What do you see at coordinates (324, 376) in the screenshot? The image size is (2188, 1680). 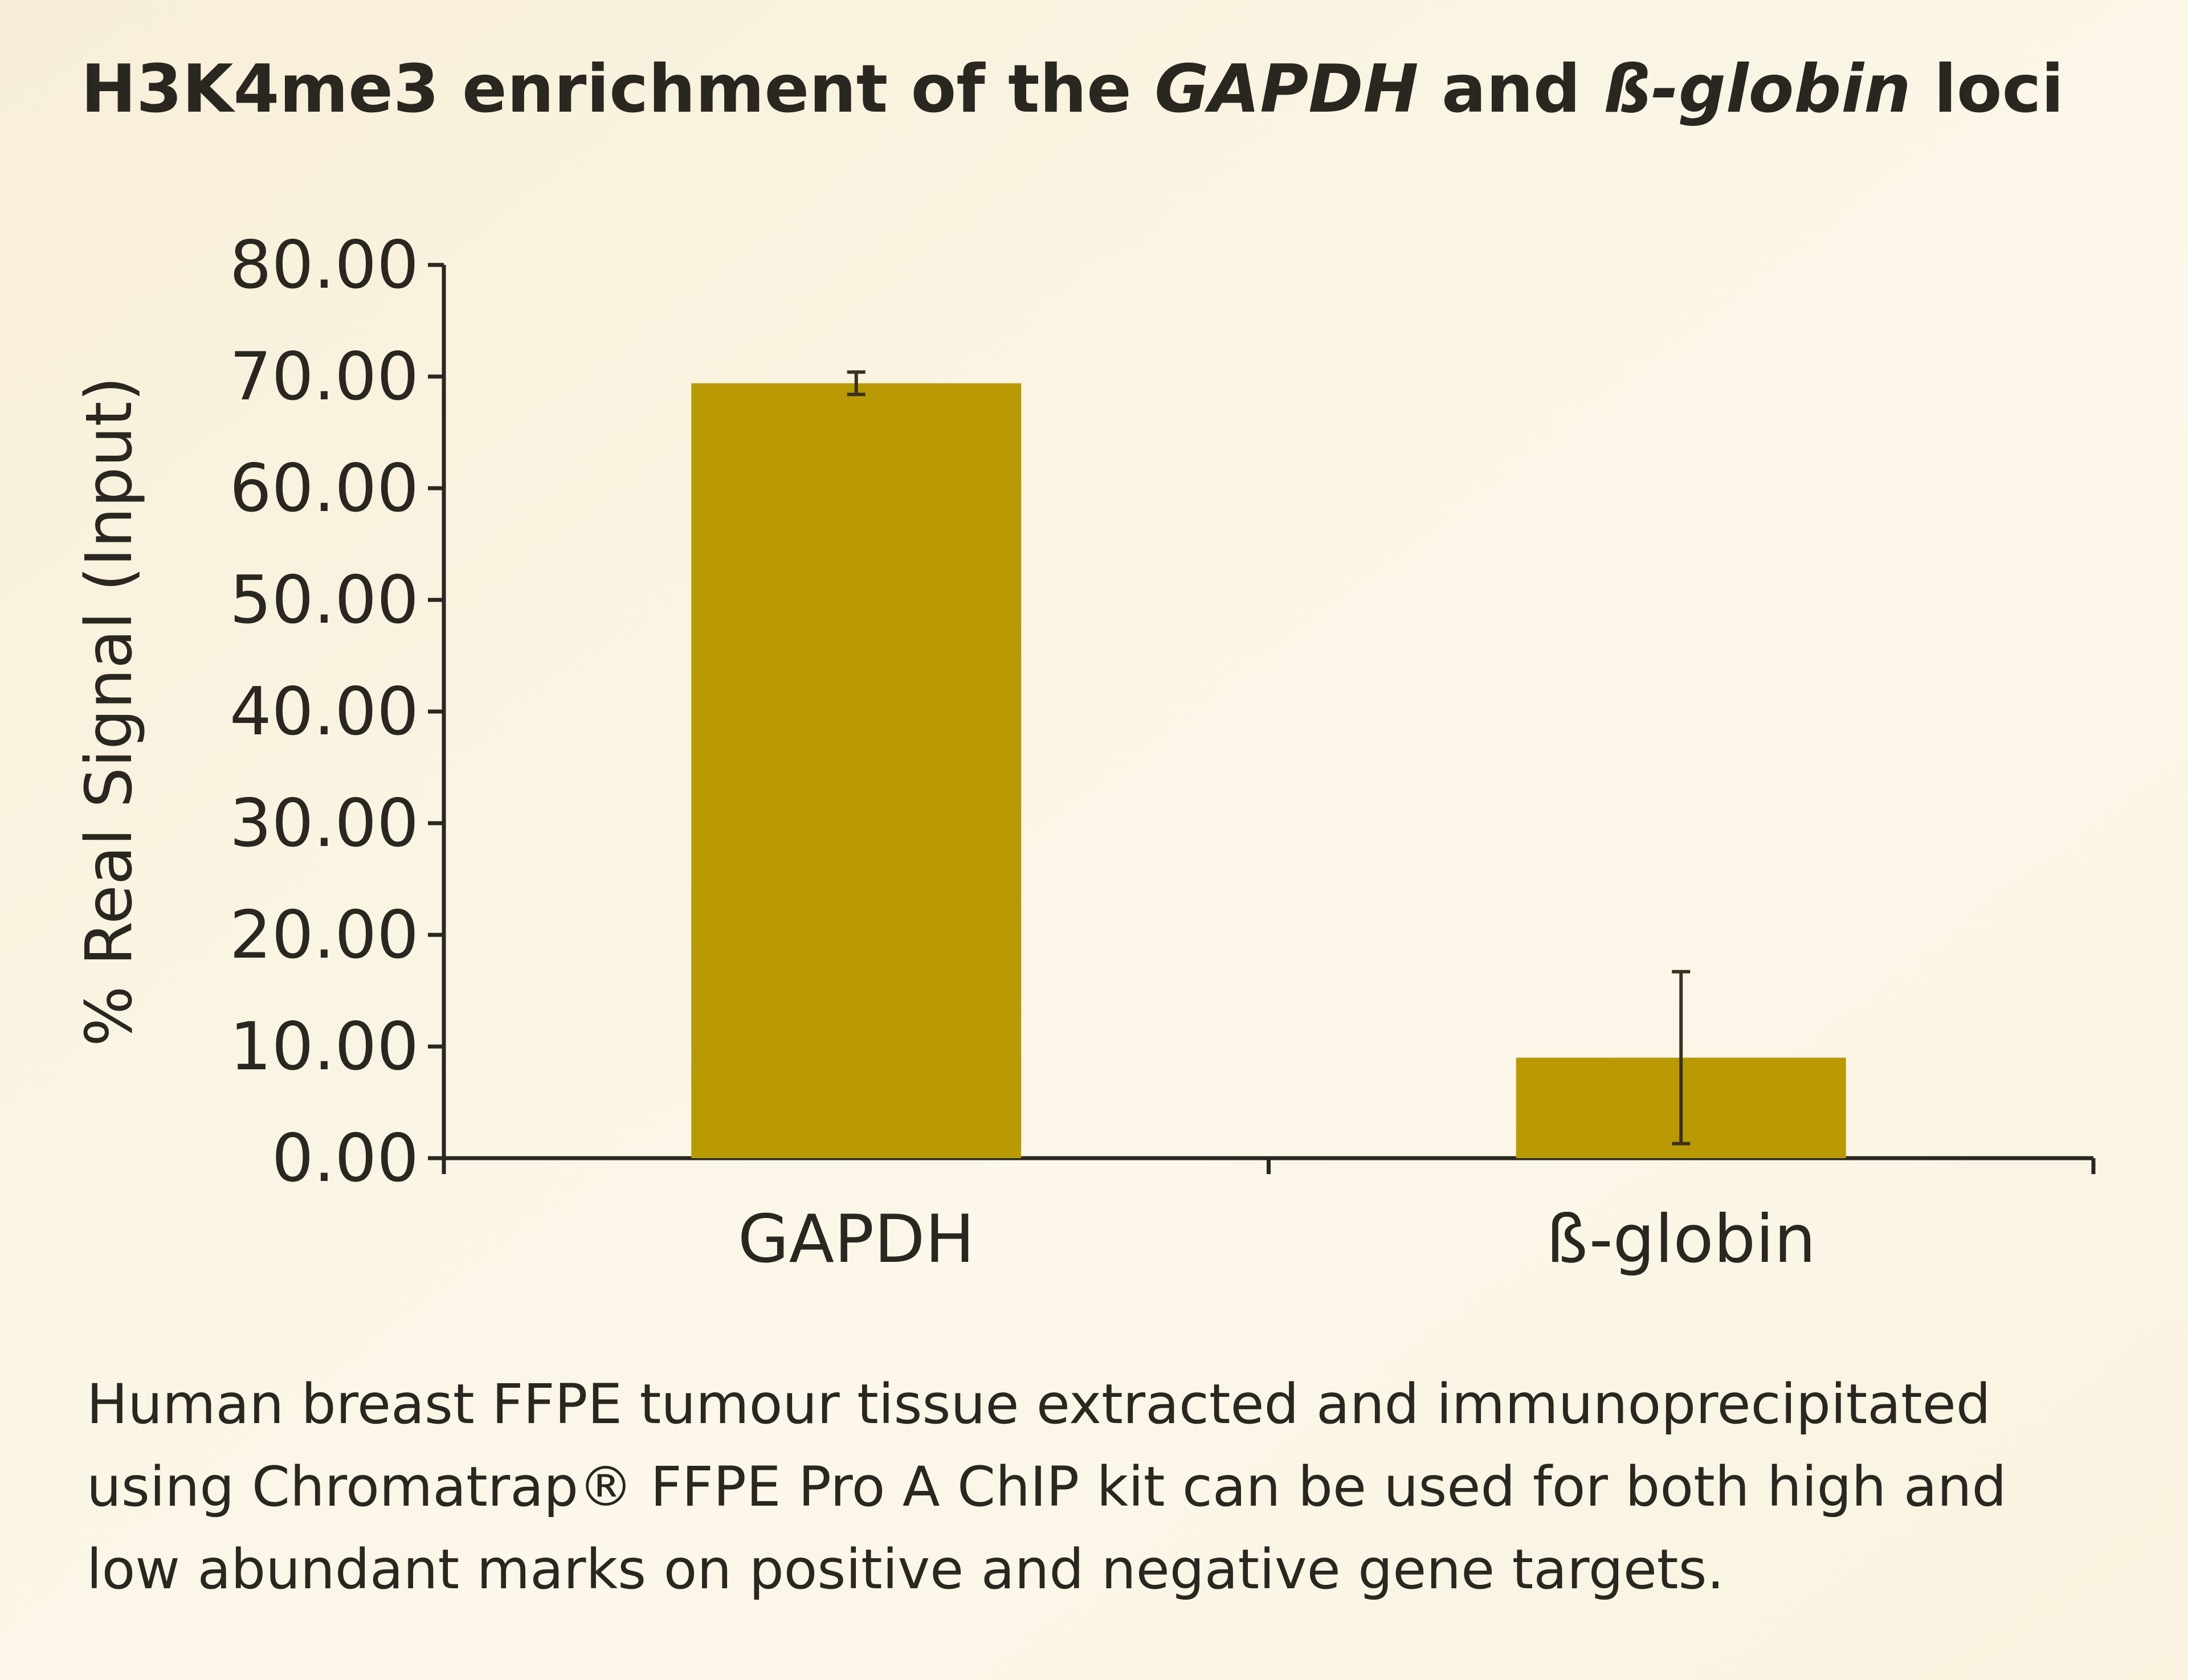 I see `y-tick-label: 70.00` at bounding box center [324, 376].